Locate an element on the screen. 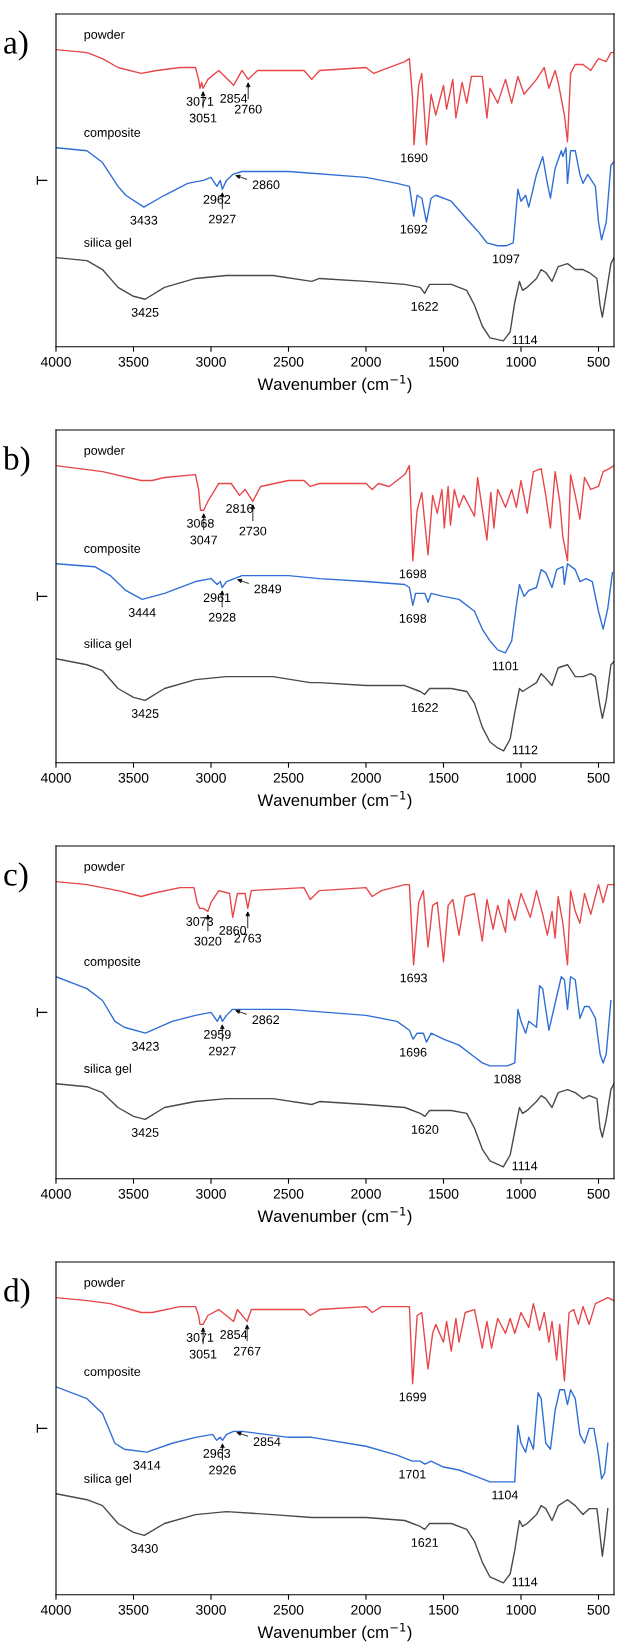 The image size is (622, 1647). annotation: 3423 is located at coordinates (145, 1046).